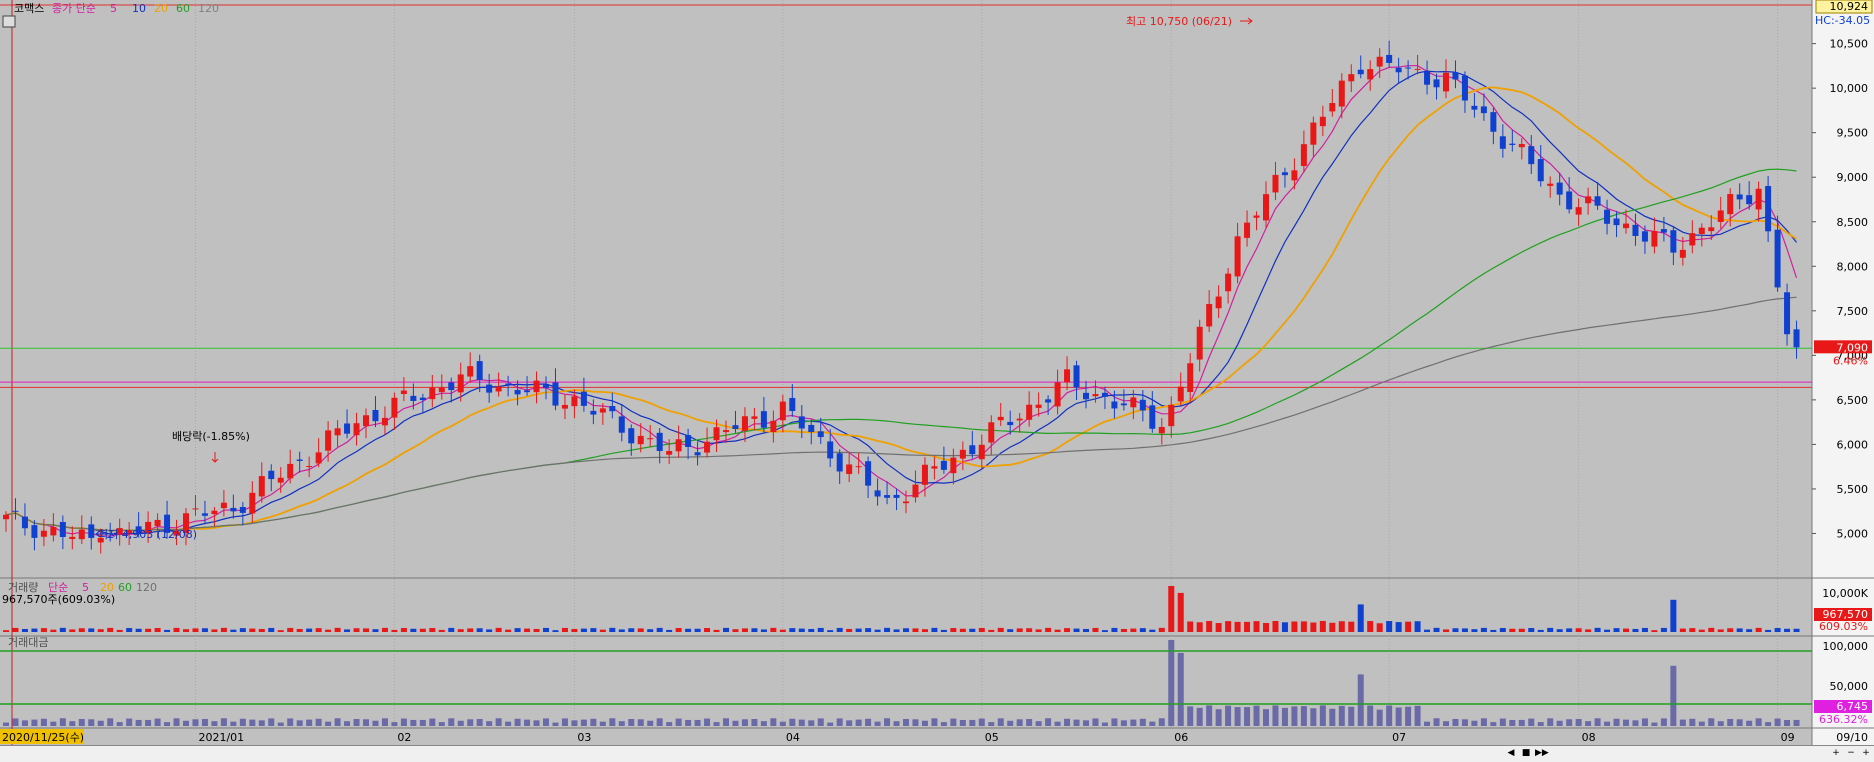 The image size is (1874, 762). Describe the element at coordinates (1836, 753) in the screenshot. I see `zoom-in-button: +` at that location.